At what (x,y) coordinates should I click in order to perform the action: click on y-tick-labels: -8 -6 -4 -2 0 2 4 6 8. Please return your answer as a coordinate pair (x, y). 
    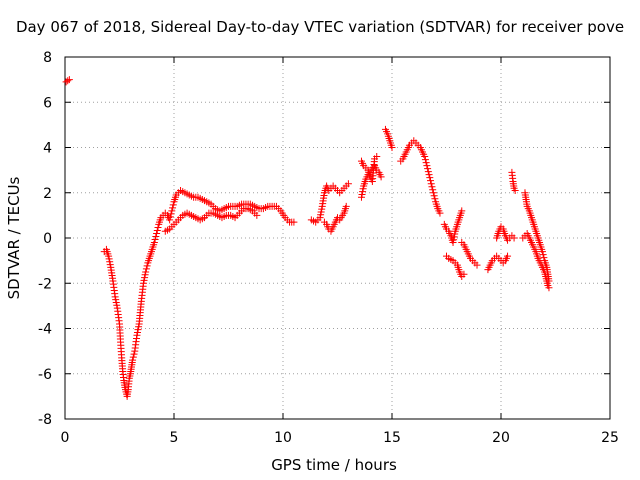
    Looking at the image, I should click on (45, 239).